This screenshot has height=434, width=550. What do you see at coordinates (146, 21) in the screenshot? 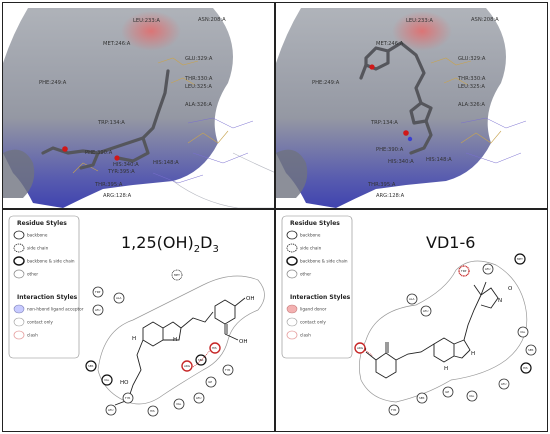
I see `res-label: LEU:233:A` at bounding box center [146, 21].